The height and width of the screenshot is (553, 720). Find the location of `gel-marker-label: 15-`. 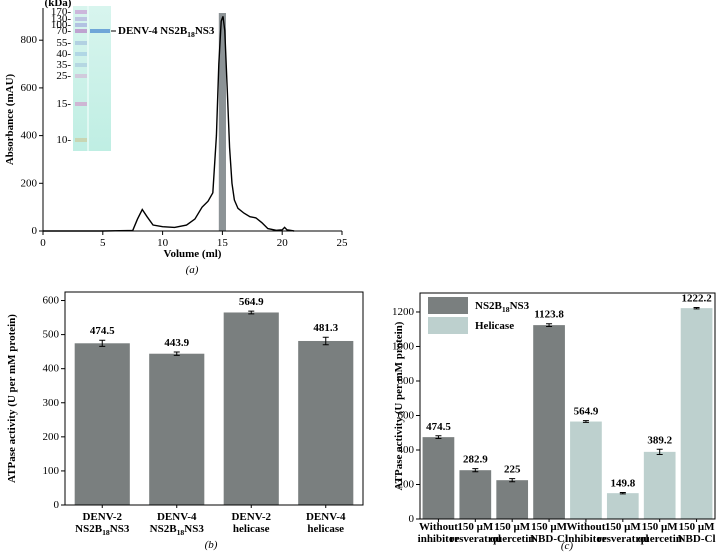

gel-marker-label: 15- is located at coordinates (63, 104).